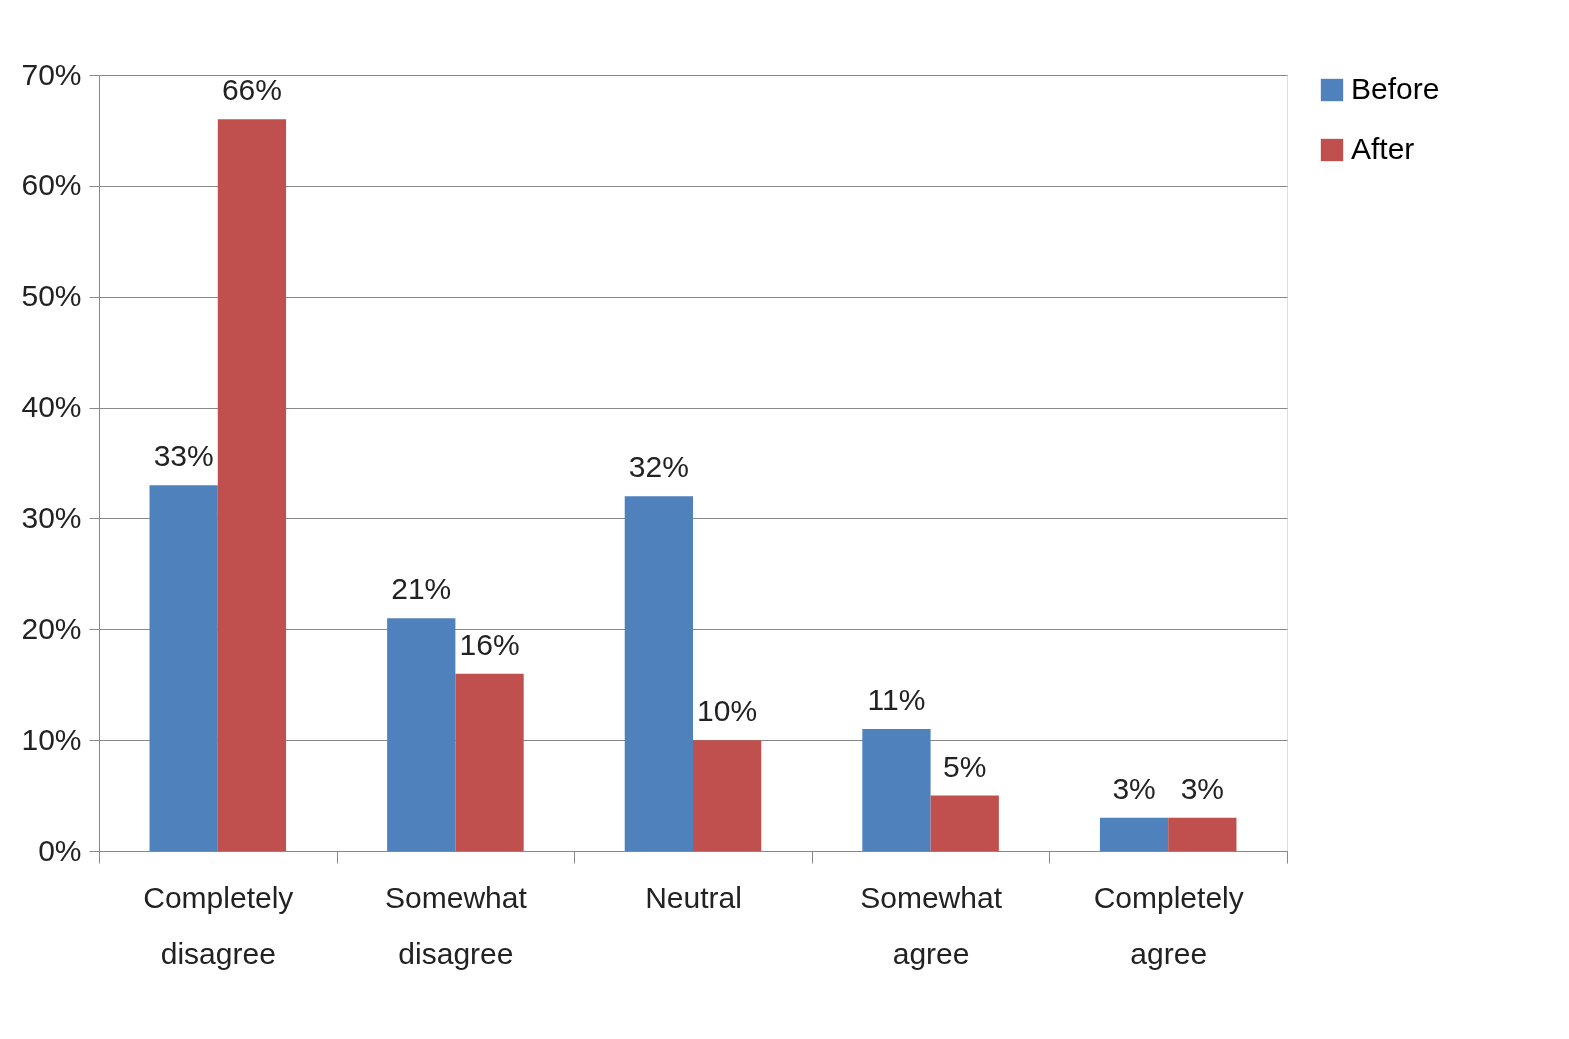  What do you see at coordinates (51, 74) in the screenshot?
I see `y-tick-label: 70%` at bounding box center [51, 74].